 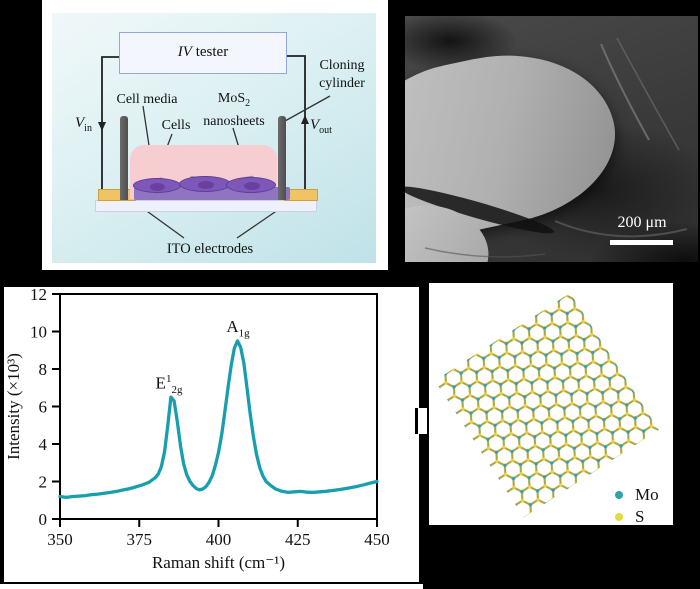 I want to click on svg-text: 2, so click(x=43, y=482).